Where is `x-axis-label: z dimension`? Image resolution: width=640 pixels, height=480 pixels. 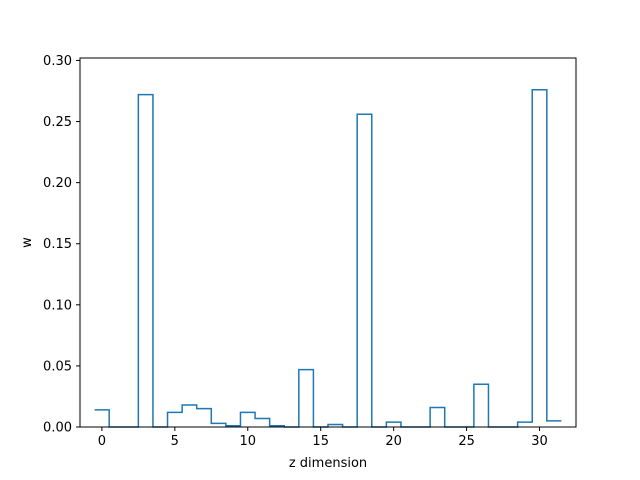 x-axis-label: z dimension is located at coordinates (328, 463).